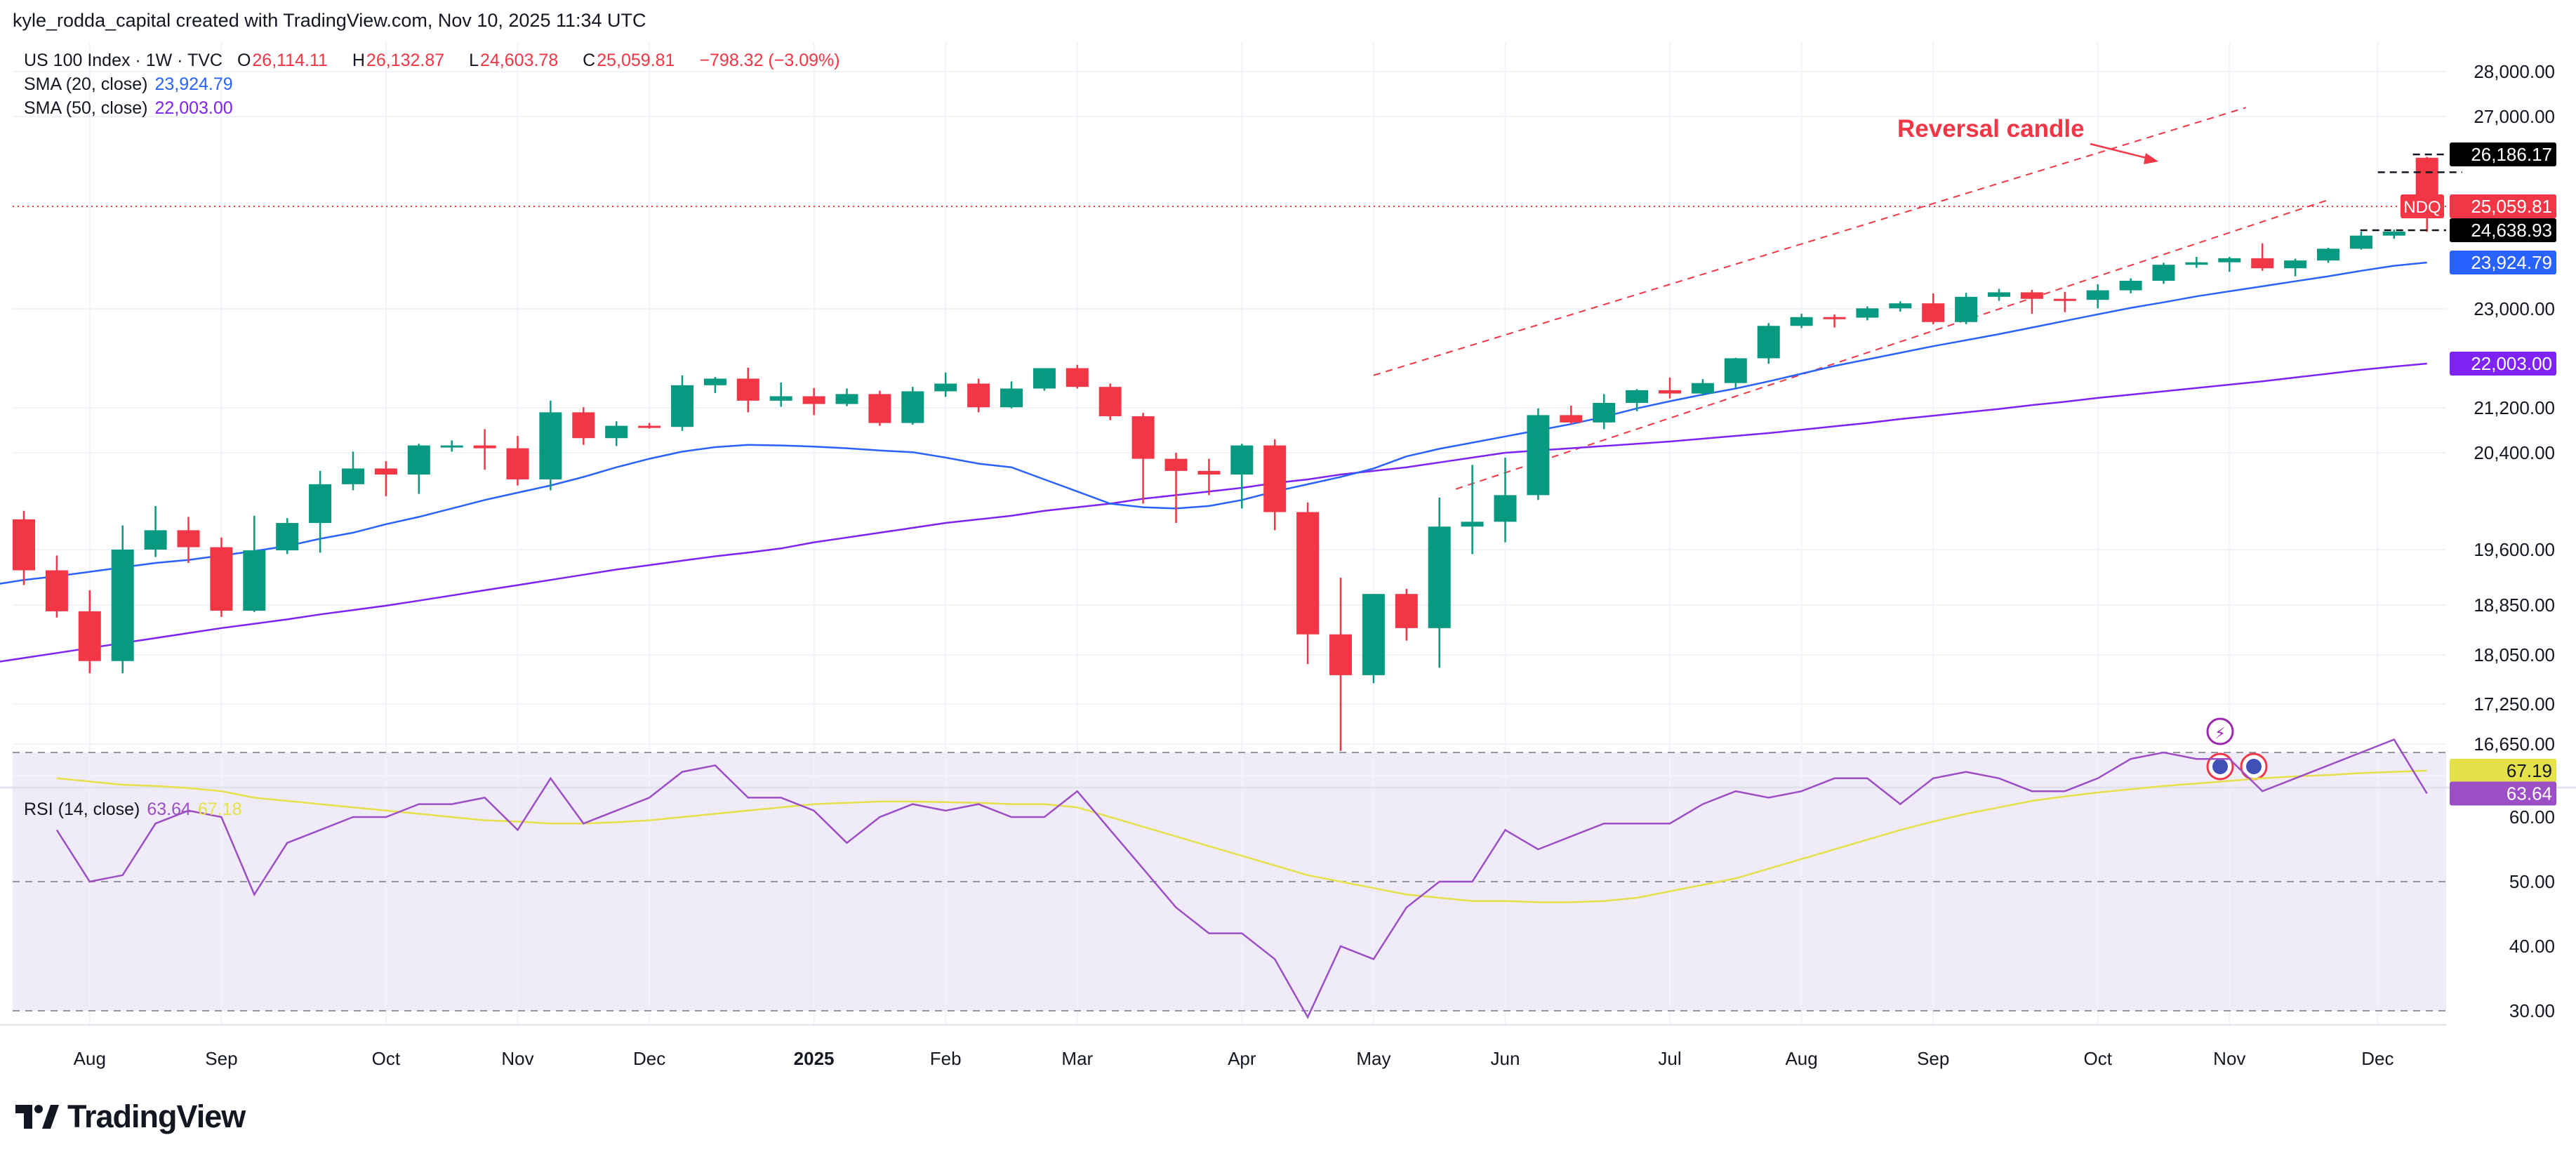 The width and height of the screenshot is (2576, 1161). Describe the element at coordinates (131, 1117) in the screenshot. I see `tradingview-logo: TradingView` at that location.